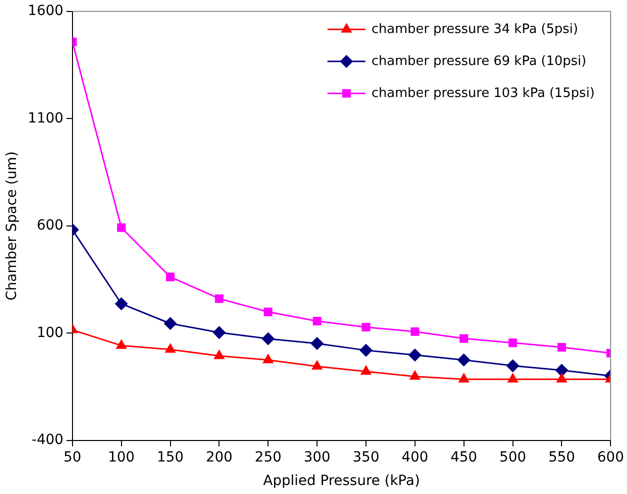 The height and width of the screenshot is (494, 627). What do you see at coordinates (474, 29) in the screenshot?
I see `legend-label: chamber pressure 34 kPa (5psi)` at bounding box center [474, 29].